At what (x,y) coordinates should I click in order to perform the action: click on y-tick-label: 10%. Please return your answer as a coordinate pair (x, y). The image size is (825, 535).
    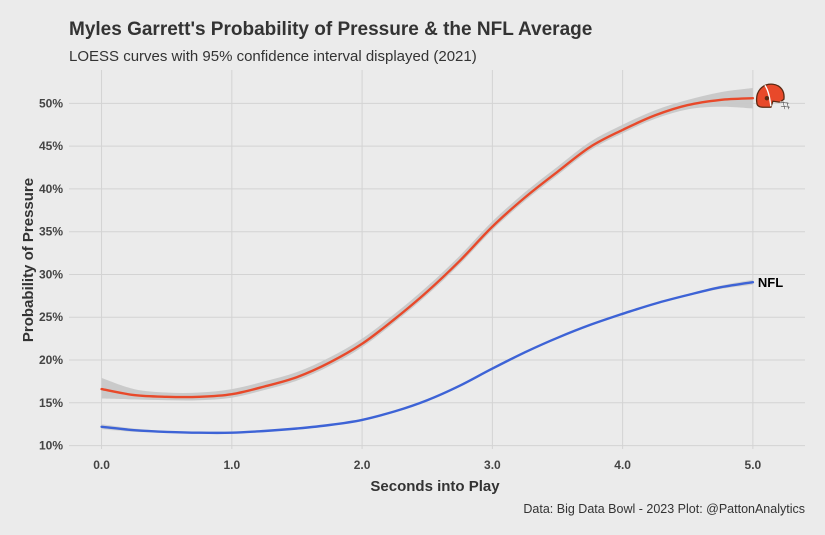
    Looking at the image, I should click on (51, 446).